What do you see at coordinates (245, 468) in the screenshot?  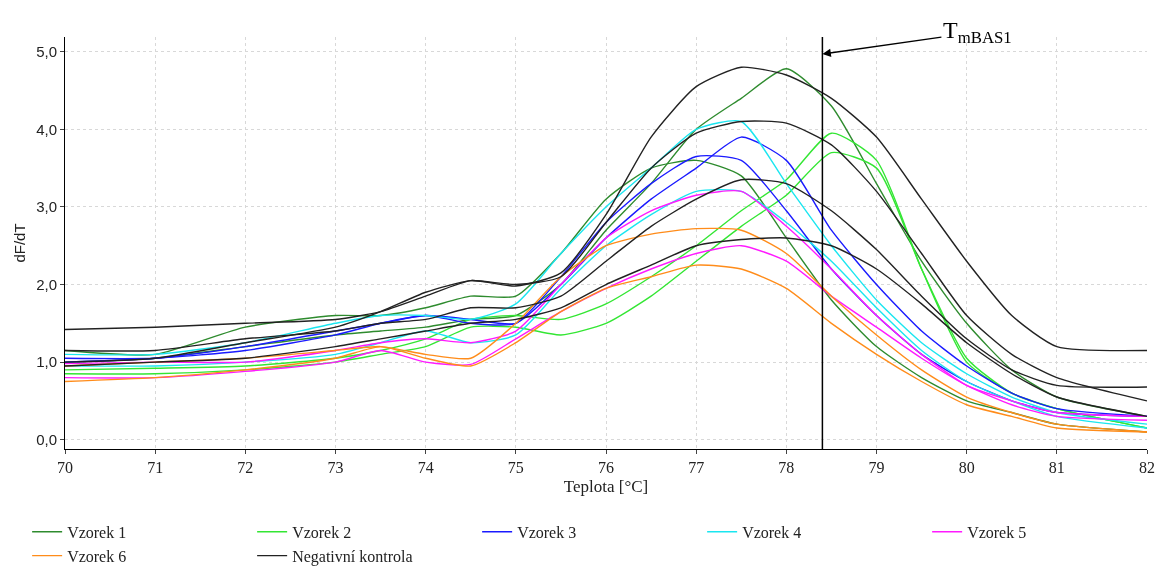 I see `x-tick-label: 72` at bounding box center [245, 468].